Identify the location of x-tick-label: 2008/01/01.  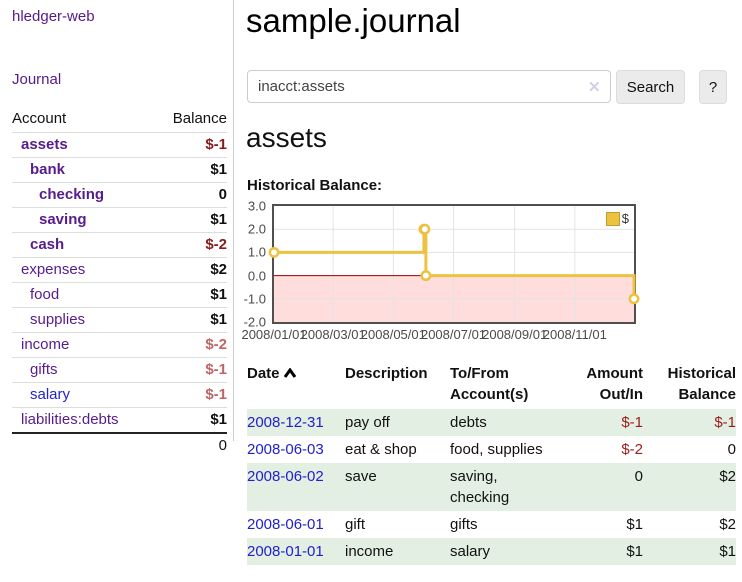
(274, 334).